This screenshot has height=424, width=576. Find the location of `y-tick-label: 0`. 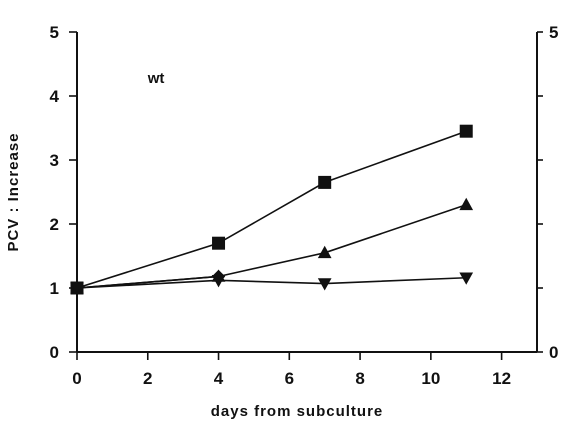

y-tick-label: 0 is located at coordinates (54, 352).